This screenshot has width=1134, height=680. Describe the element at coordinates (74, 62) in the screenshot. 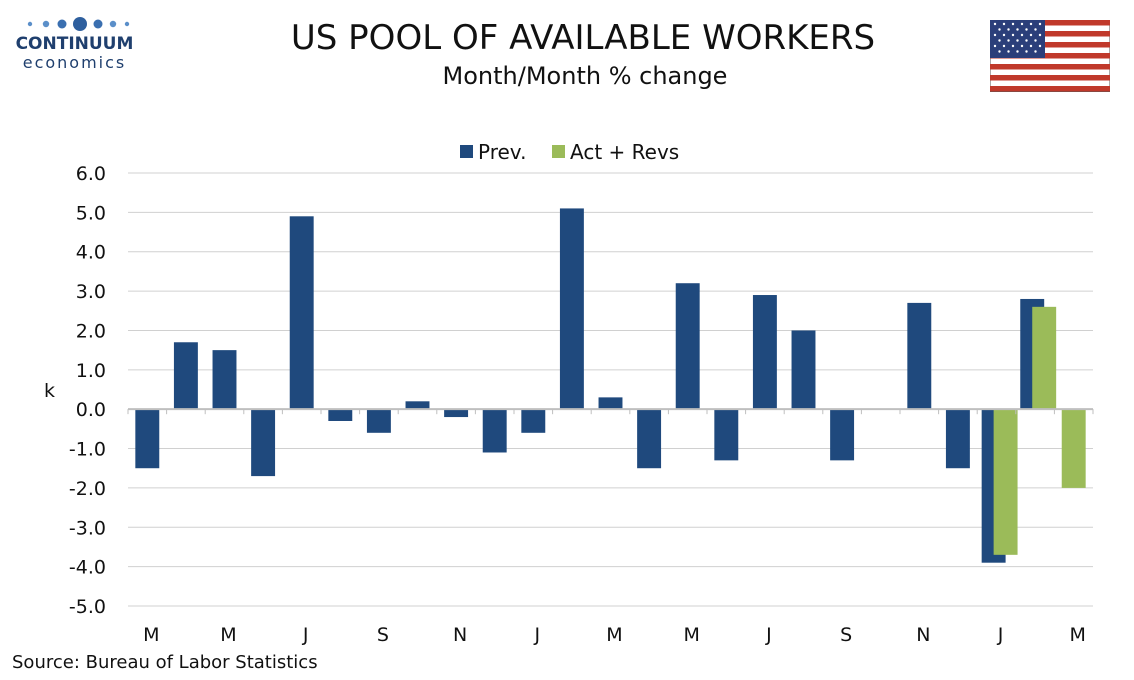

I see `logo-subtitle: economics` at that location.